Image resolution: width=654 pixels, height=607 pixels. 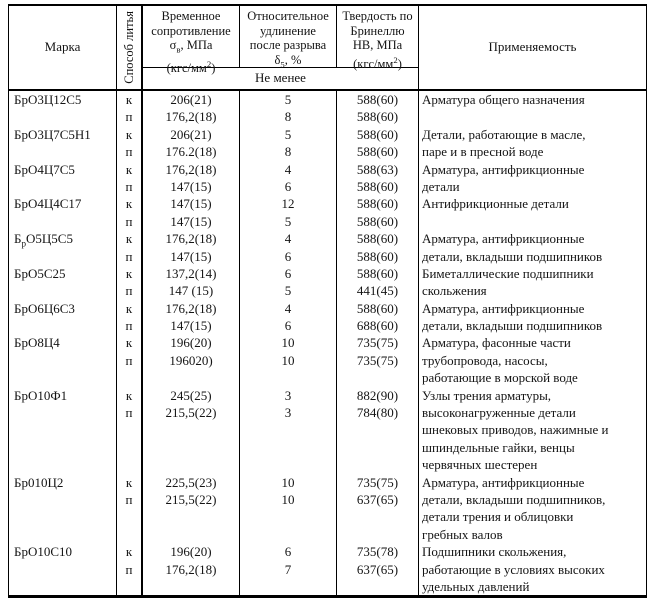 What do you see at coordinates (476, 586) in the screenshot?
I see `application-cell: удельных давлений` at bounding box center [476, 586].